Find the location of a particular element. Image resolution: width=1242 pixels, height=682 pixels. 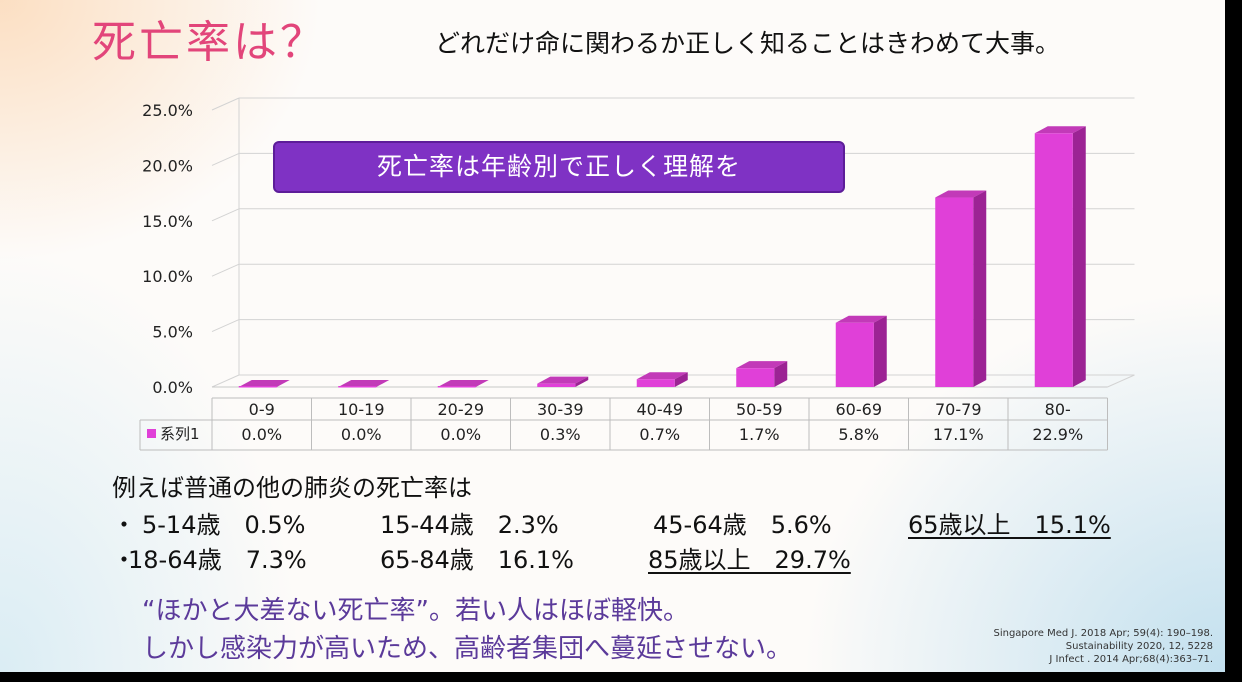

data-label: 0.7% is located at coordinates (659, 434).